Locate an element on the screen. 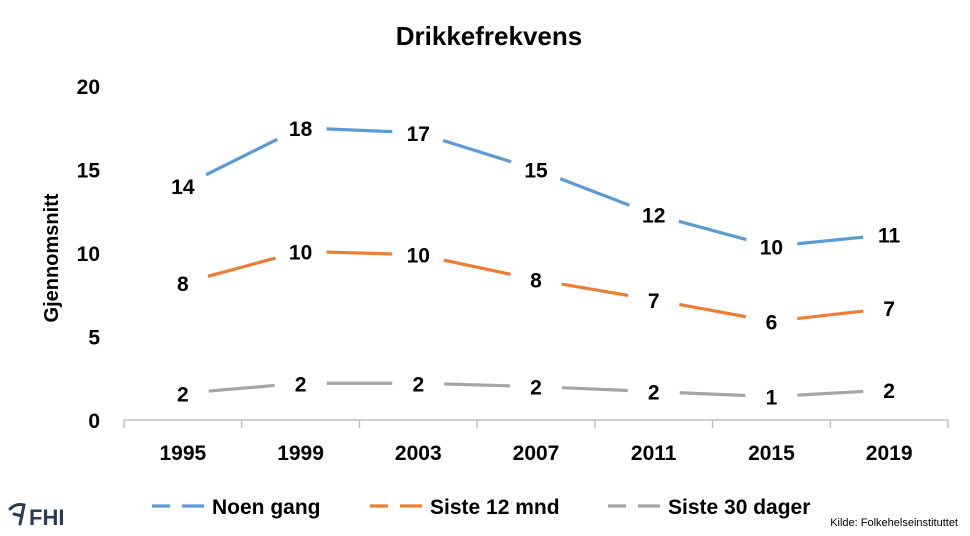 Image resolution: width=970 pixels, height=536 pixels. legend-label: Siste 12 mnd is located at coordinates (495, 507).